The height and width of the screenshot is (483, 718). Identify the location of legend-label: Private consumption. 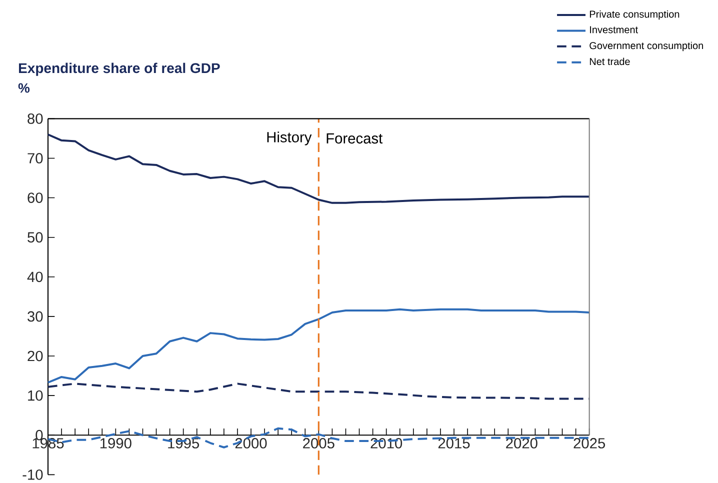
(635, 15).